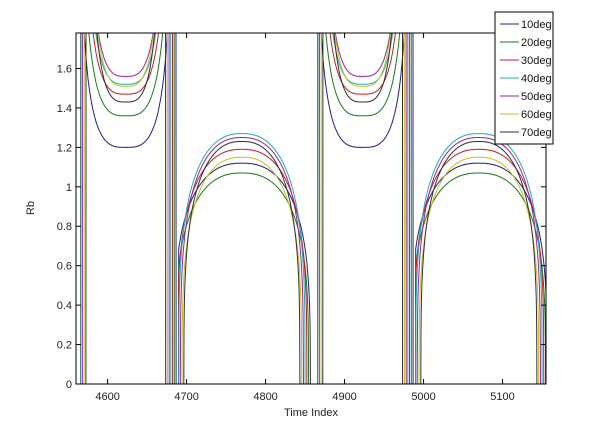  I want to click on y-tick-label: 0.8, so click(64, 227).